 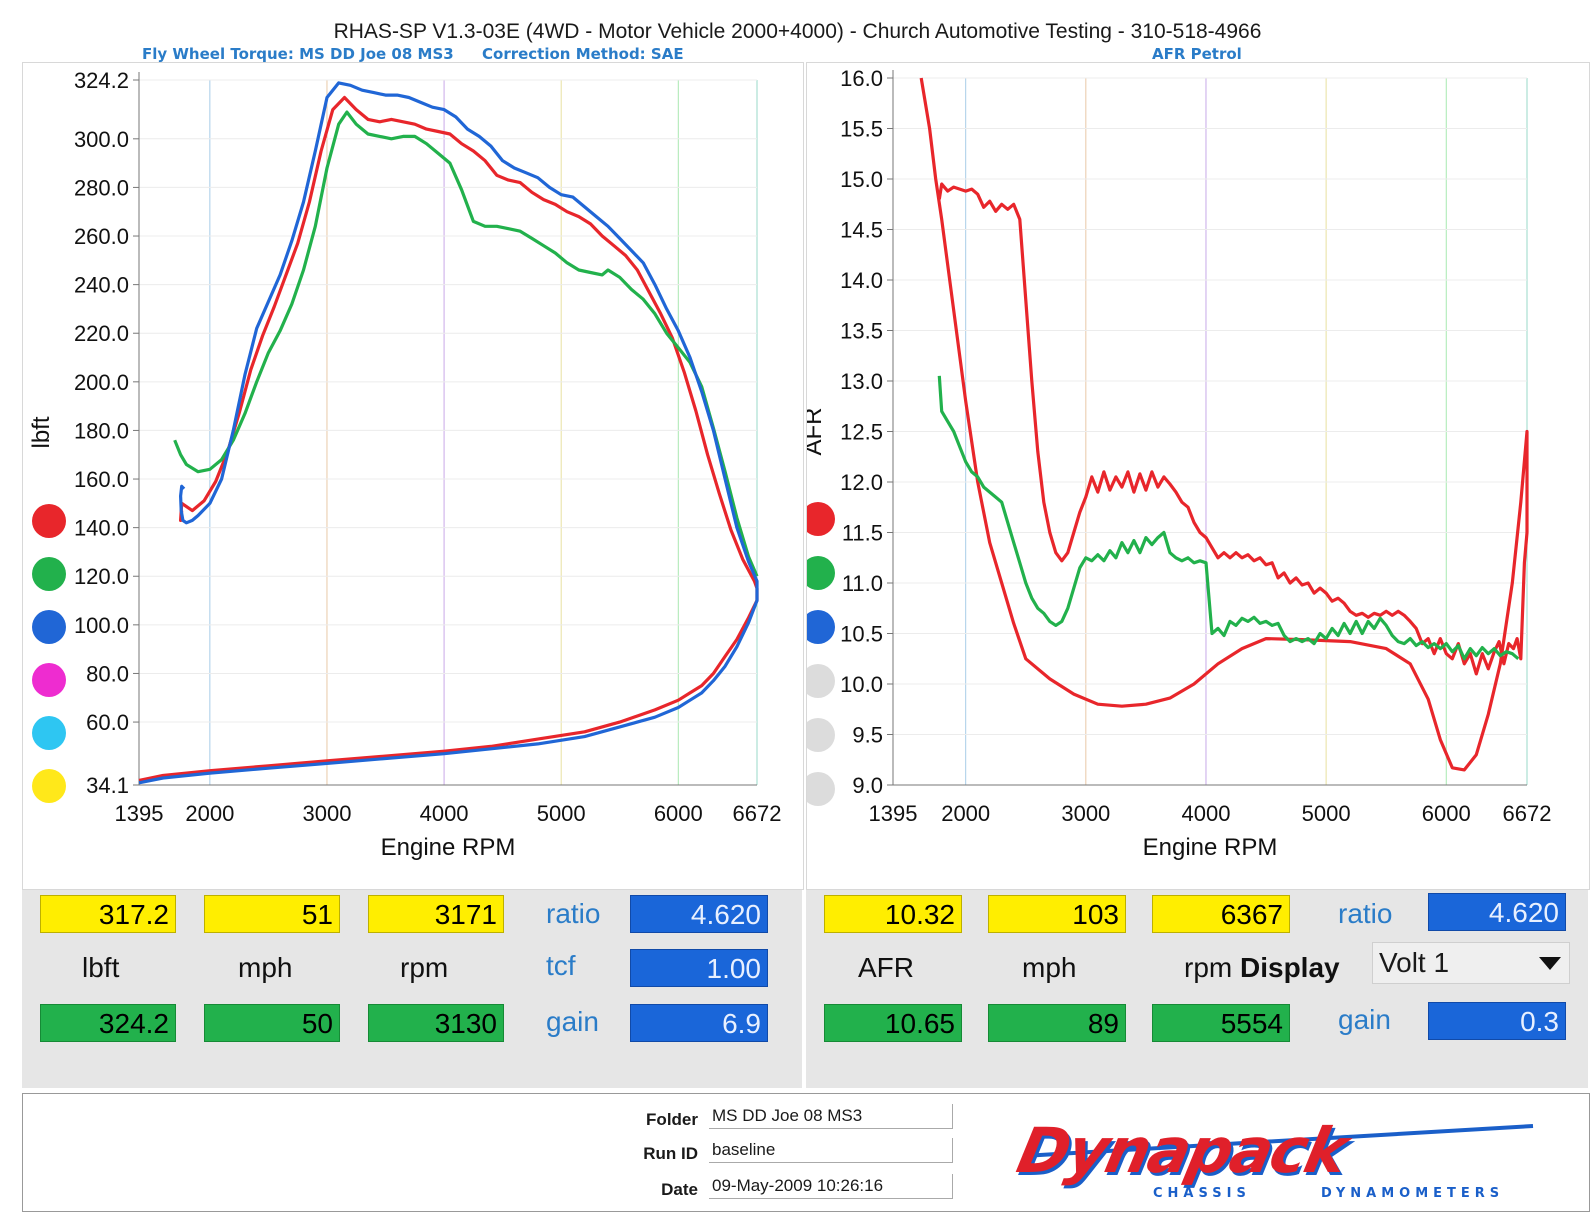 What do you see at coordinates (1365, 913) in the screenshot?
I see `ratio-label-right: ratio` at bounding box center [1365, 913].